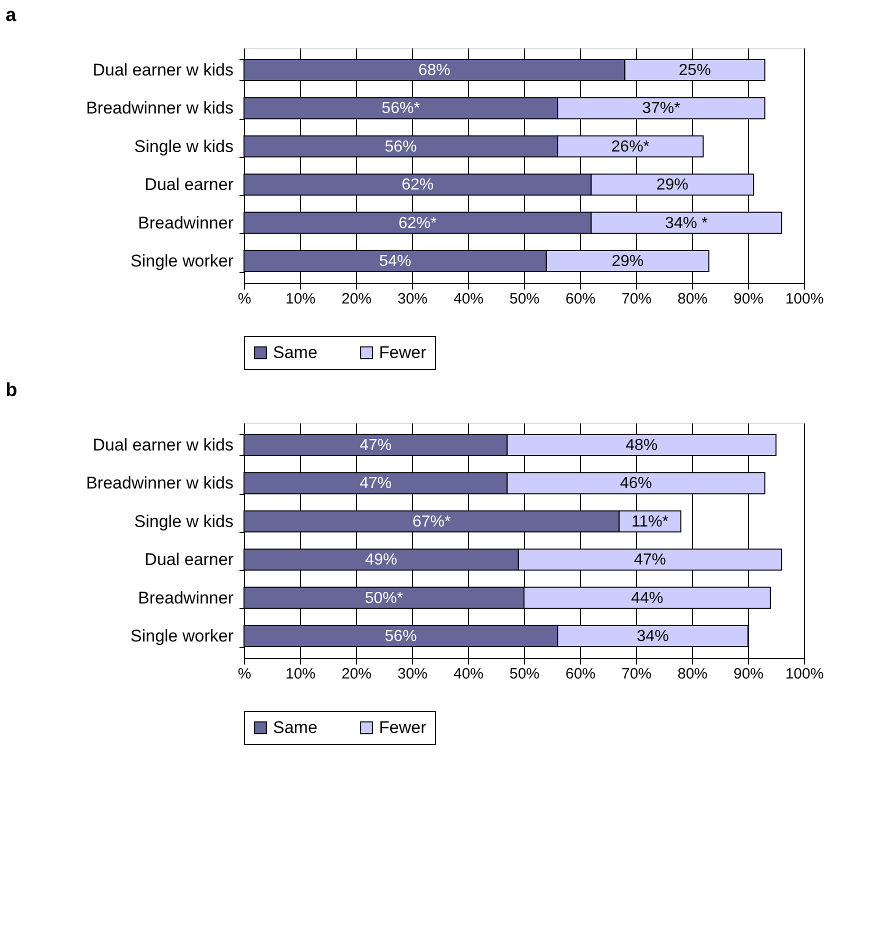  I want to click on data-label: 44%, so click(647, 598).